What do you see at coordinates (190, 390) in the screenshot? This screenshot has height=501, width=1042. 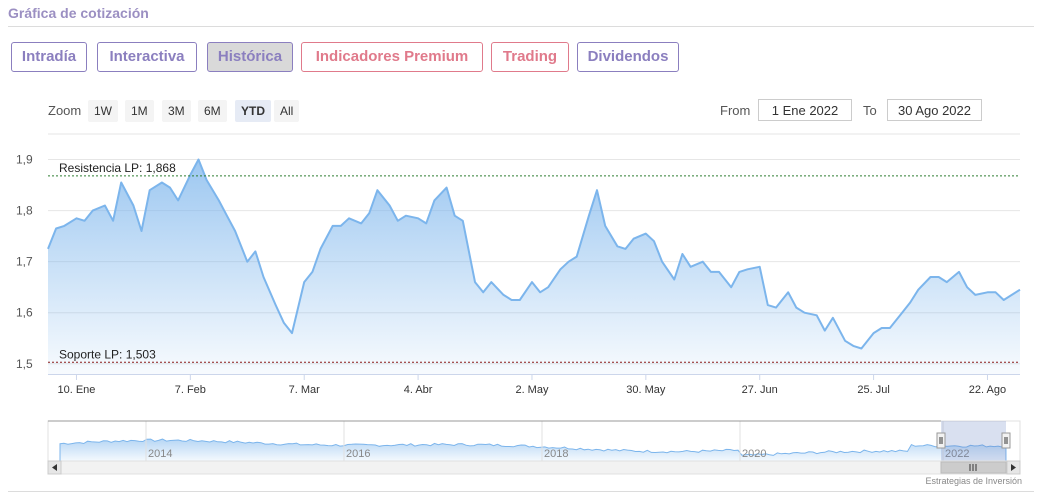 I see `x-tick-label: 7. Feb` at bounding box center [190, 390].